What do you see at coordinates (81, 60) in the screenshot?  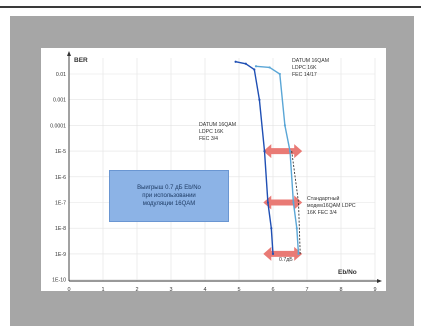 I see `y-axis-label: BER` at bounding box center [81, 60].